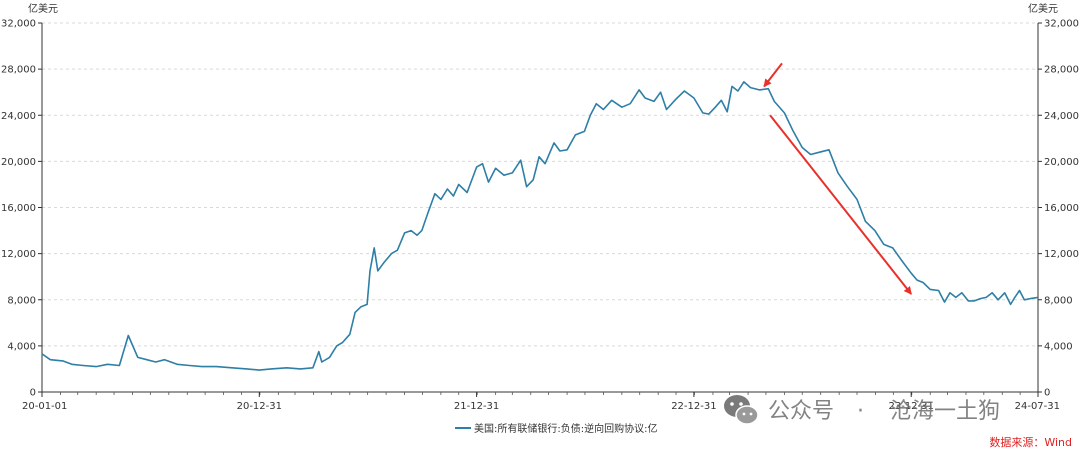 The height and width of the screenshot is (452, 1080). I want to click on wechat-icon, so click(741, 410).